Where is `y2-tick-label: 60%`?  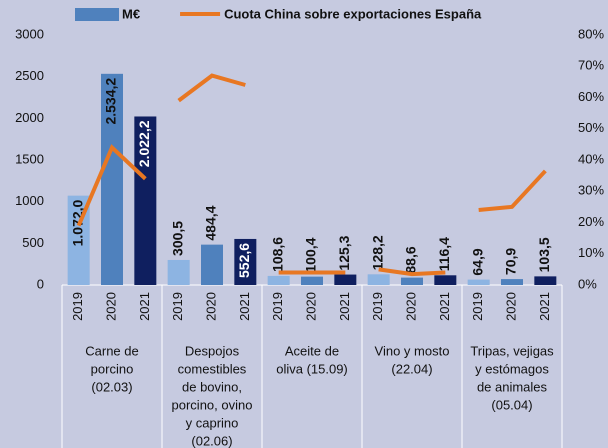 y2-tick-label: 60% is located at coordinates (591, 96).